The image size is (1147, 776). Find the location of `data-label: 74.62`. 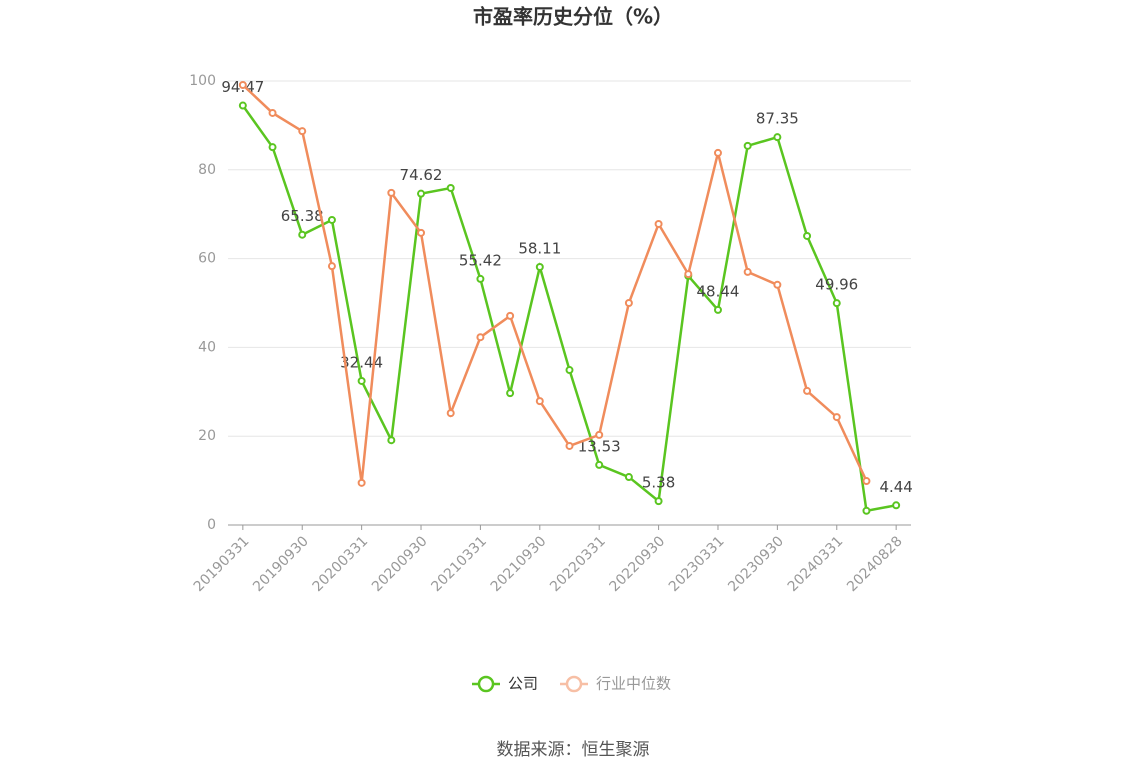

data-label: 74.62 is located at coordinates (421, 175).